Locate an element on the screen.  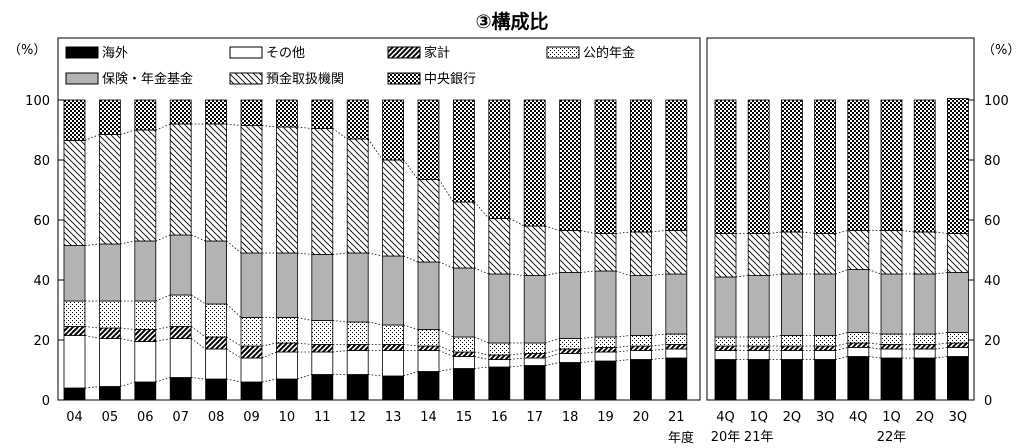
legend-label: 保険・年金基金 is located at coordinates (147, 79).